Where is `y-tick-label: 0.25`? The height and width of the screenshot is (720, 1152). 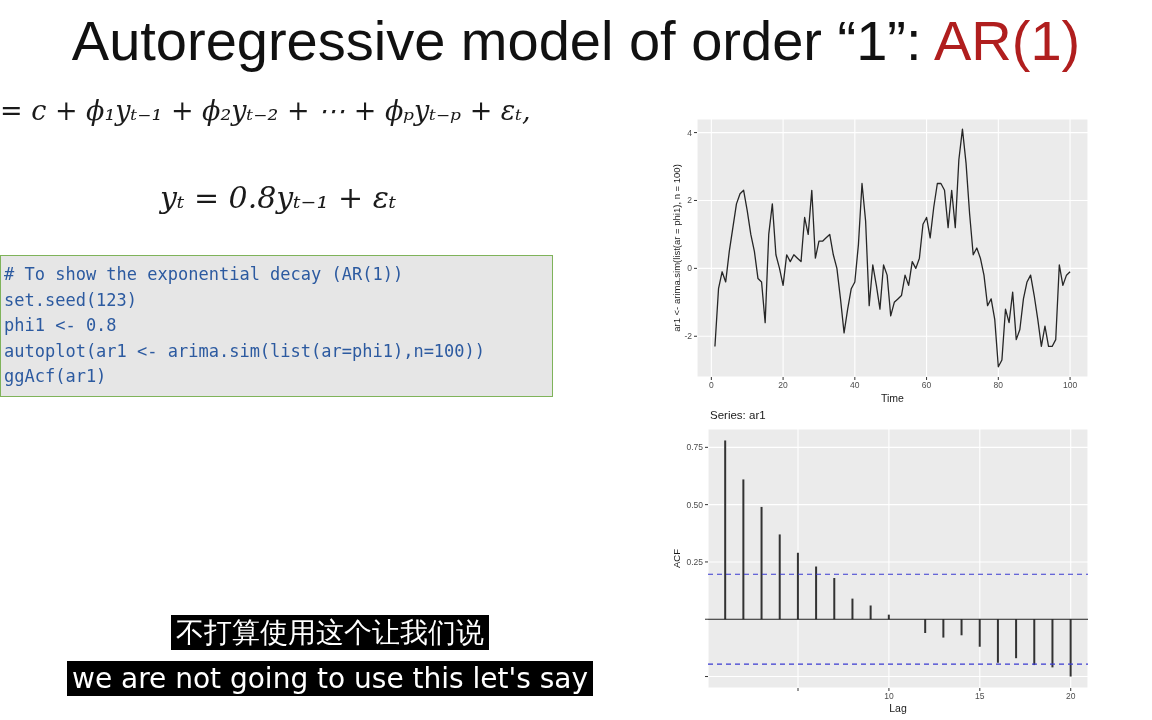
y-tick-label: 0.25 is located at coordinates (695, 561).